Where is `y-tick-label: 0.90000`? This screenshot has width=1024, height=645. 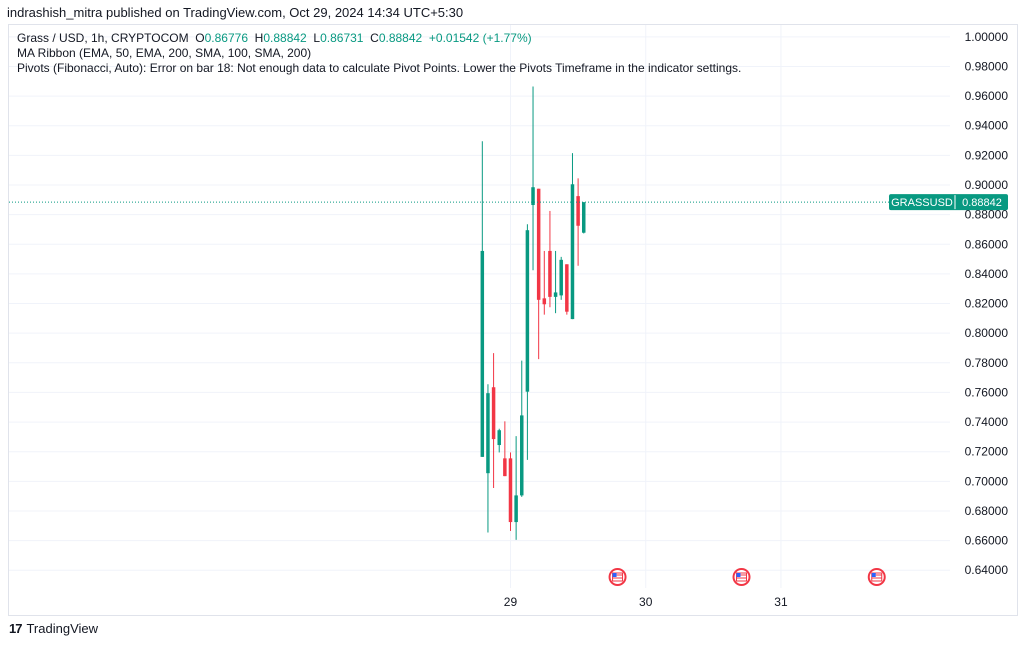
y-tick-label: 0.90000 is located at coordinates (987, 185).